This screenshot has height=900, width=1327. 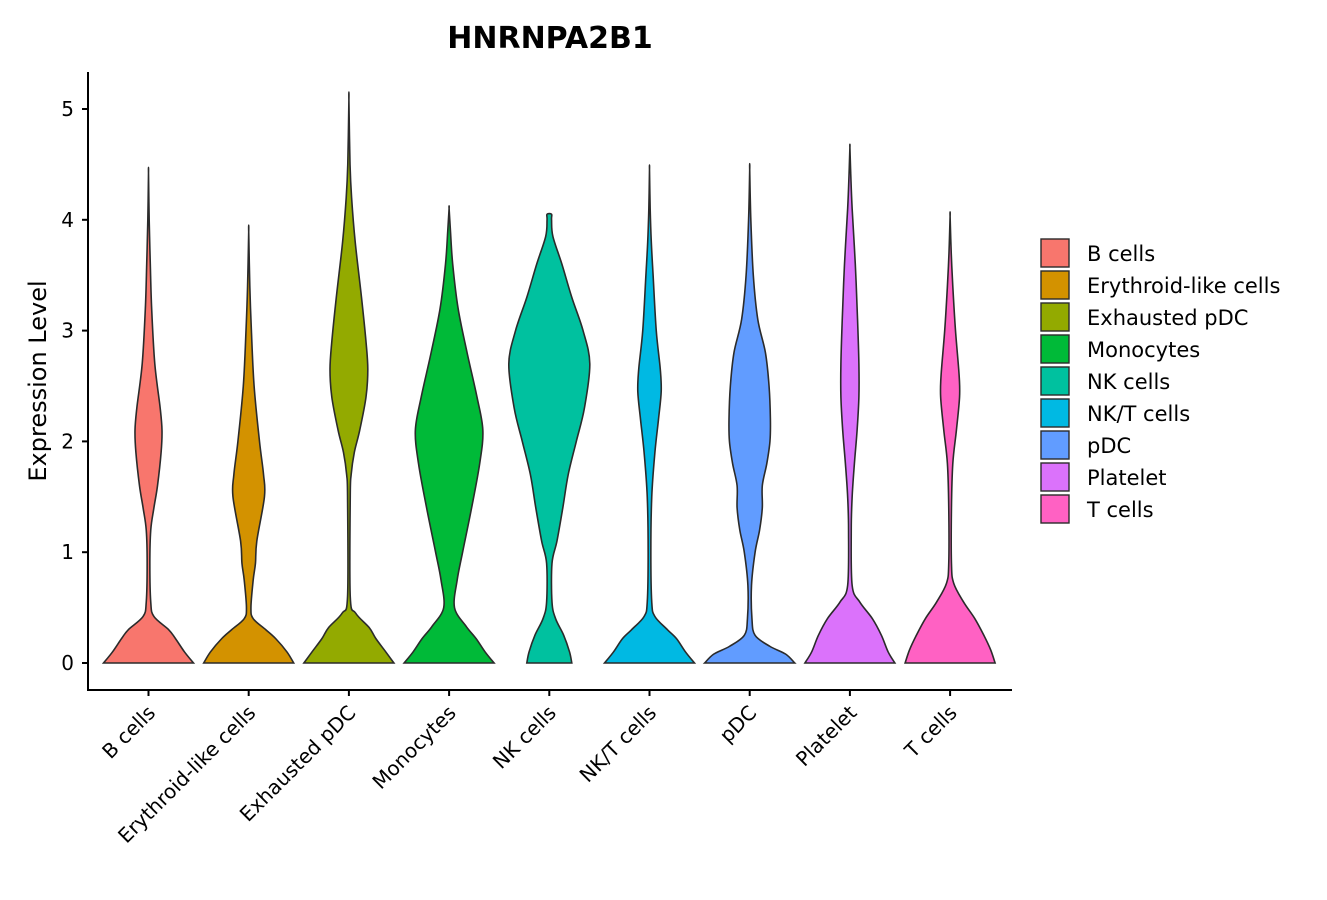 I want to click on legend-key-erythroid-like-cells, so click(x=1055, y=285).